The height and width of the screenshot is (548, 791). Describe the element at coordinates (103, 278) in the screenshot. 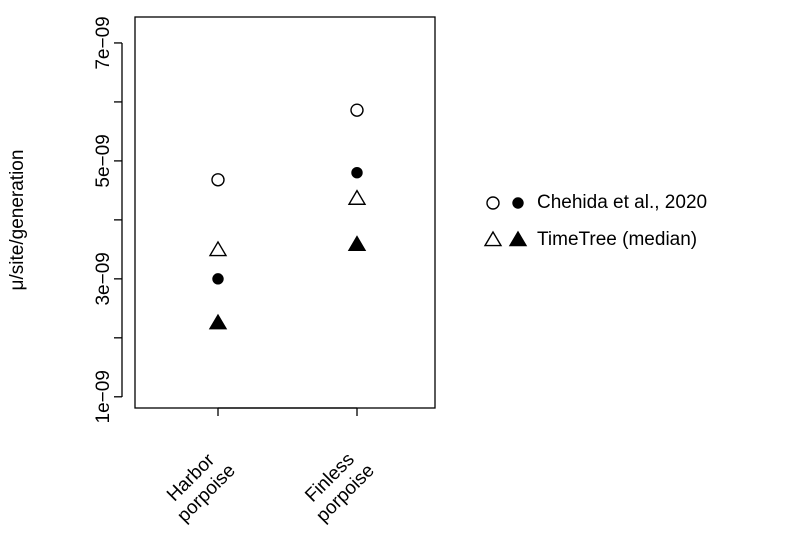

I see `y-tick-label: 3e−09` at that location.